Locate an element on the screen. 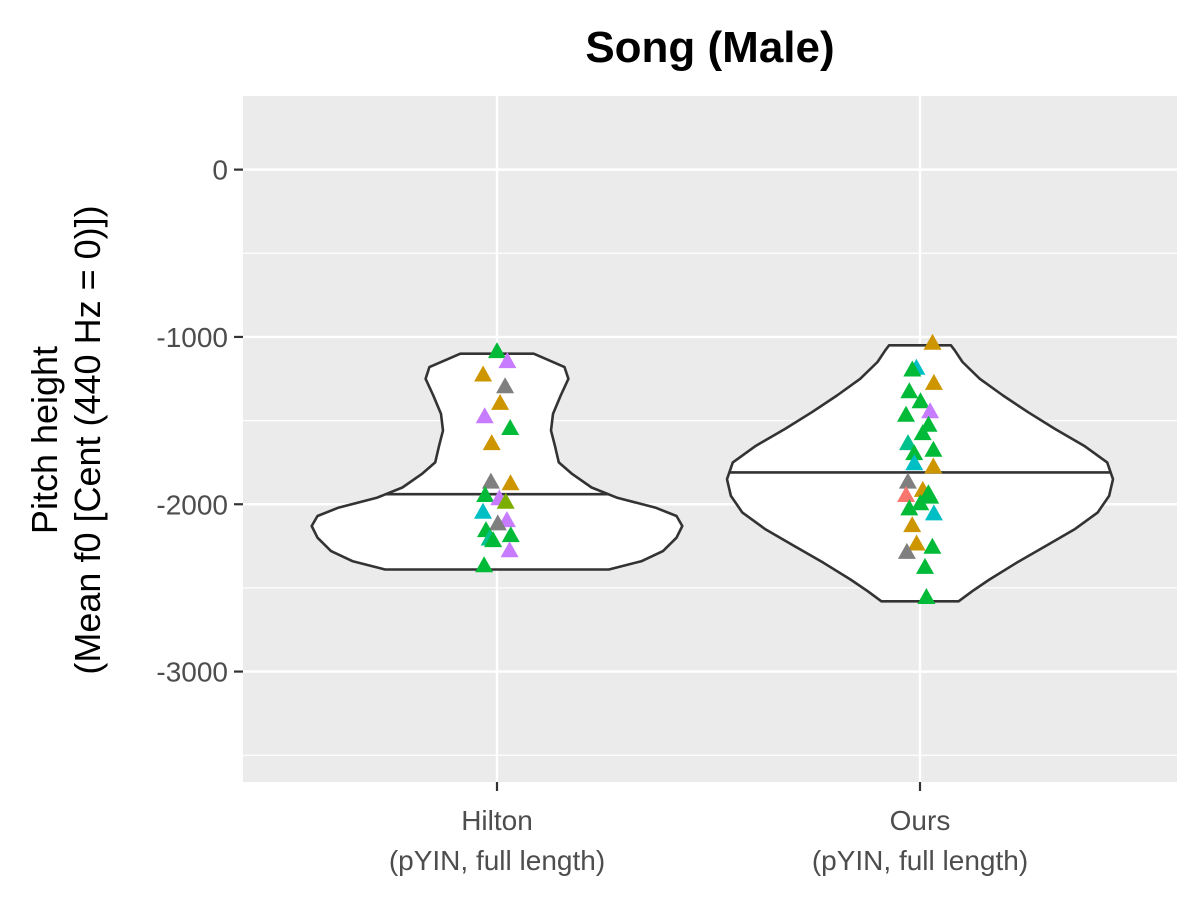 Image resolution: width=1200 pixels, height=900 pixels. y-tick-label: -3000 is located at coordinates (192, 672).